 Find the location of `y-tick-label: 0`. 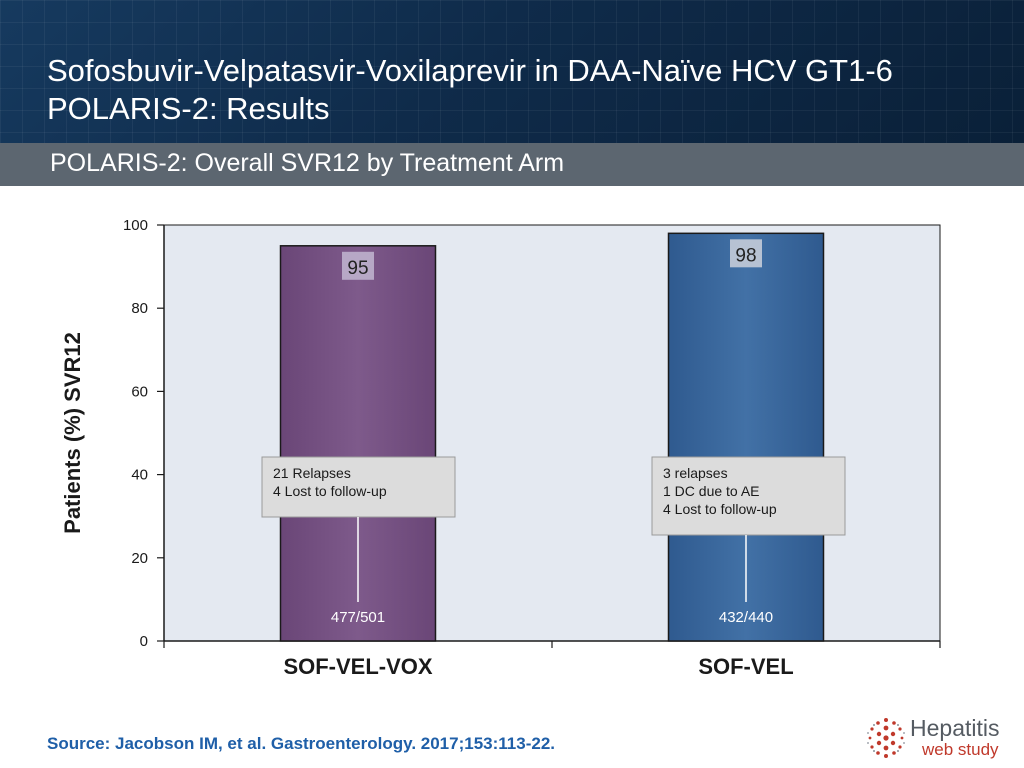

y-tick-label: 0 is located at coordinates (144, 641).